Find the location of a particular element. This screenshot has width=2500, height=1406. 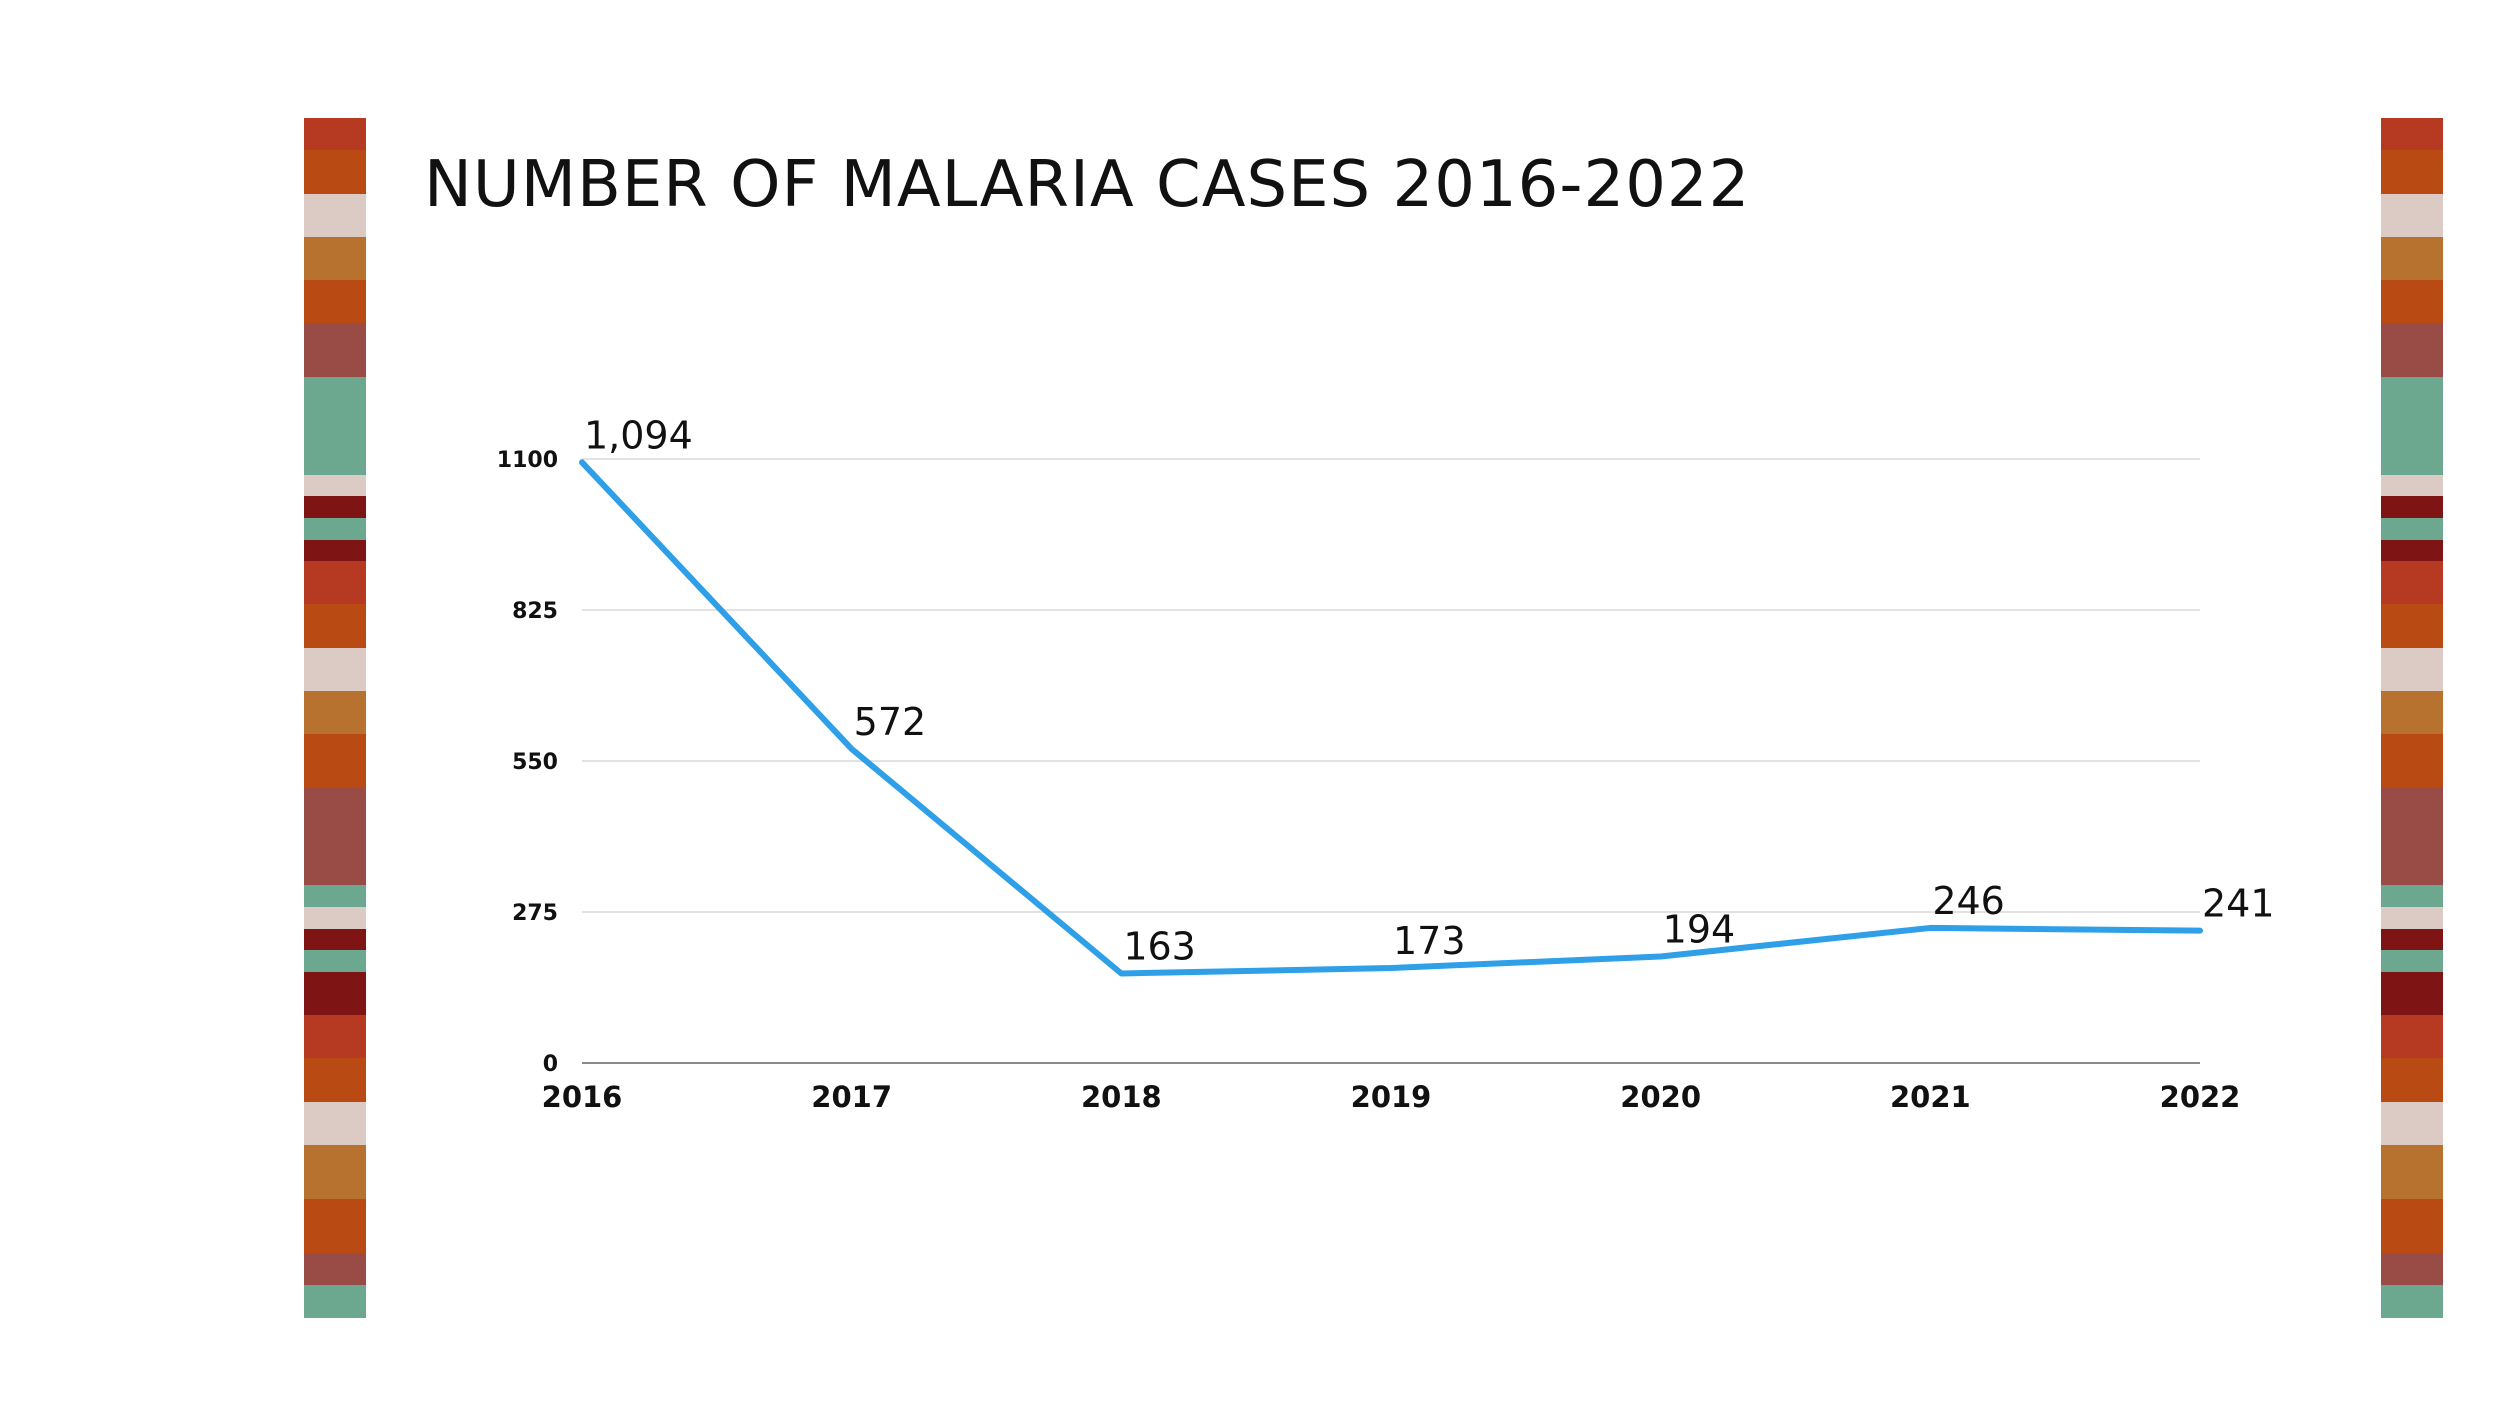

data-label: 241 is located at coordinates (2238, 904).